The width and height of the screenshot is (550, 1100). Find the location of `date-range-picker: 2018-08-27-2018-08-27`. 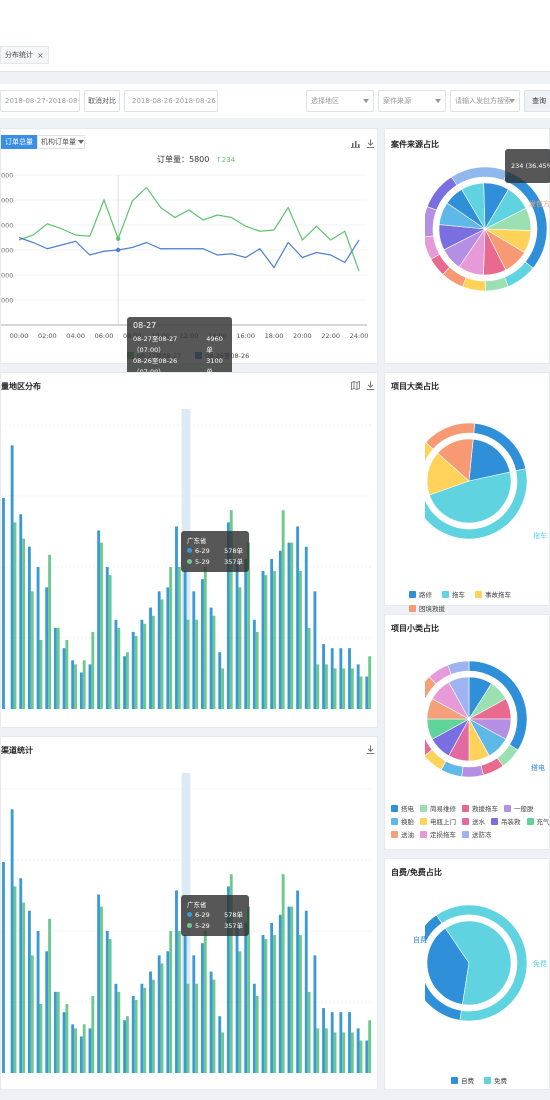

date-range-picker: 2018-08-27-2018-08-27 is located at coordinates (40, 101).